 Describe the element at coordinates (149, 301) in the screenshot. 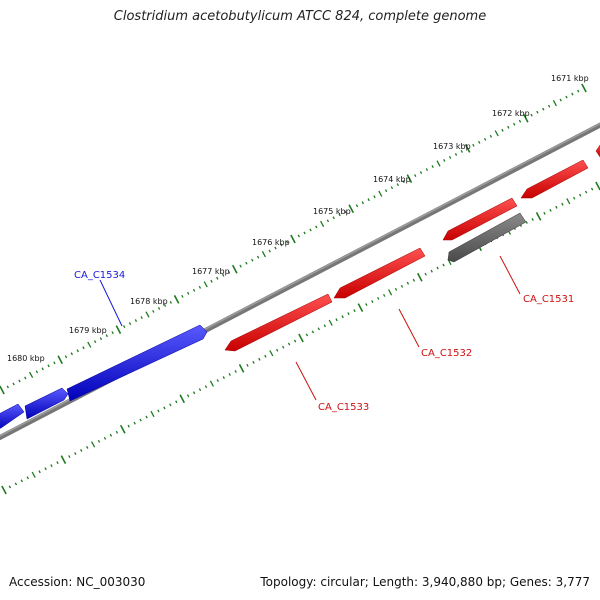

I see `tick-label: 1678 kbp` at that location.